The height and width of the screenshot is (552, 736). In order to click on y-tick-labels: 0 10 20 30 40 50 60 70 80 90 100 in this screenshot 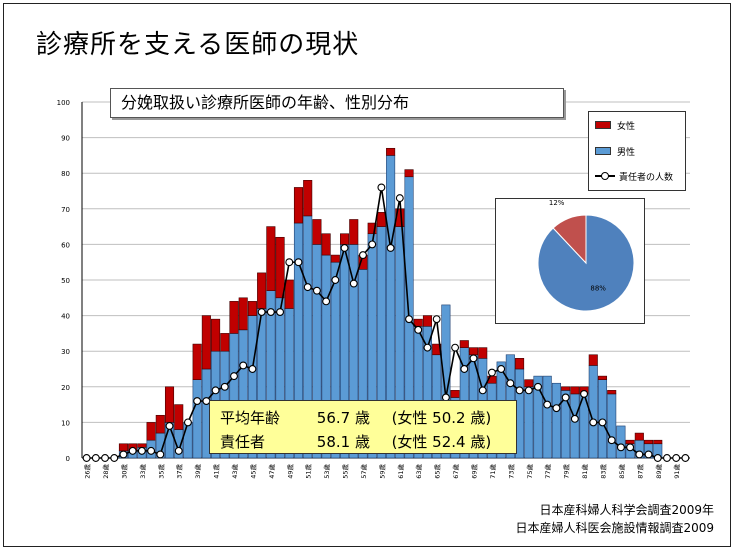, I will do `click(63, 281)`.